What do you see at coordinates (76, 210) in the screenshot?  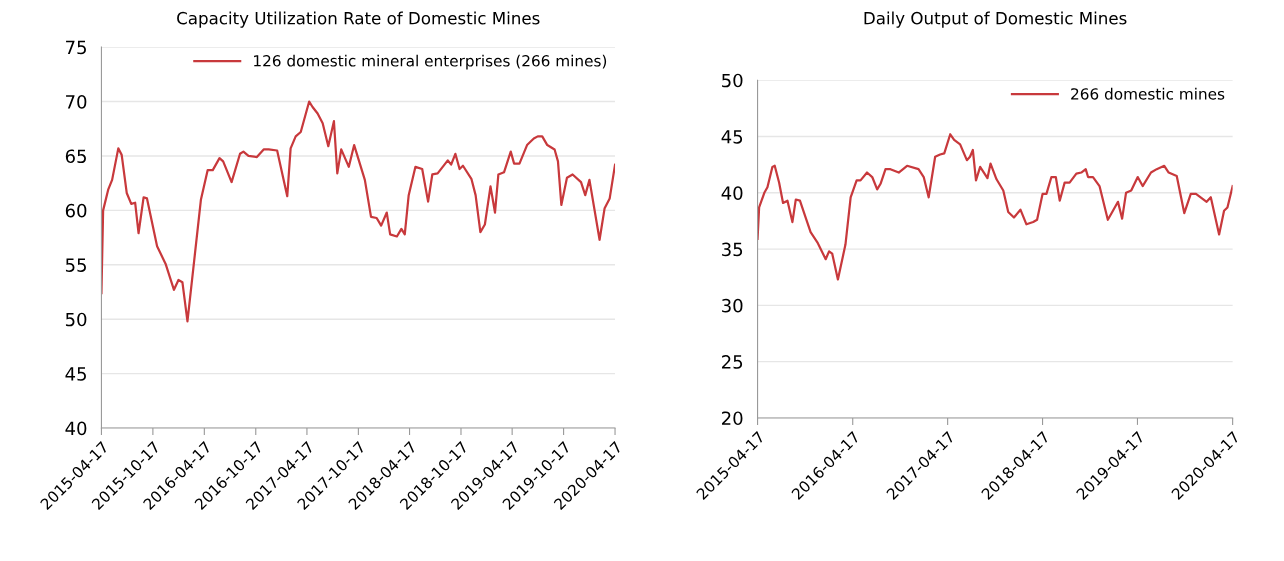 I see `y-tick-label: 60` at bounding box center [76, 210].